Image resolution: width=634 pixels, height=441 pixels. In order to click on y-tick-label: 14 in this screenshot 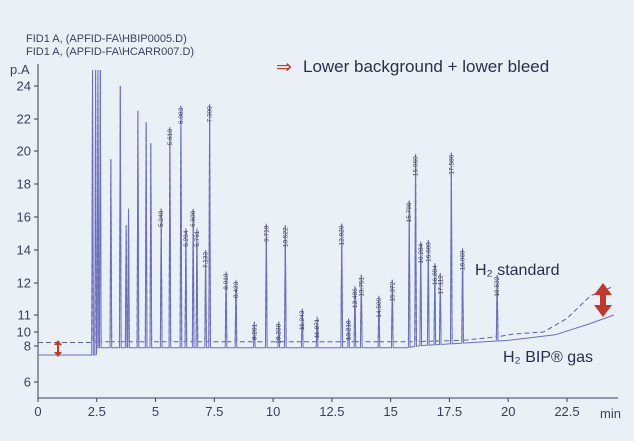, I will do `click(24, 250)`.